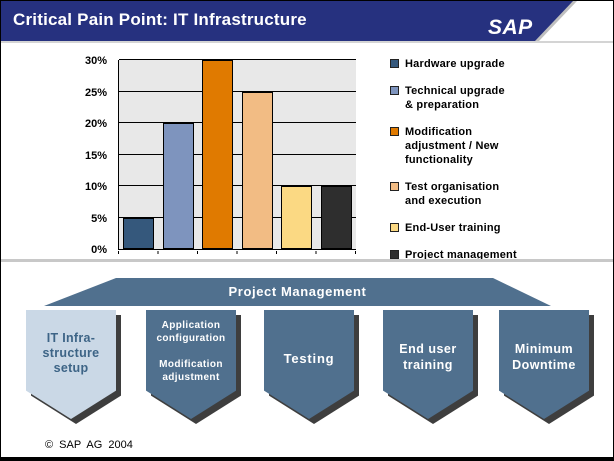 The image size is (614, 461). I want to click on step-label: Testing, so click(309, 358).